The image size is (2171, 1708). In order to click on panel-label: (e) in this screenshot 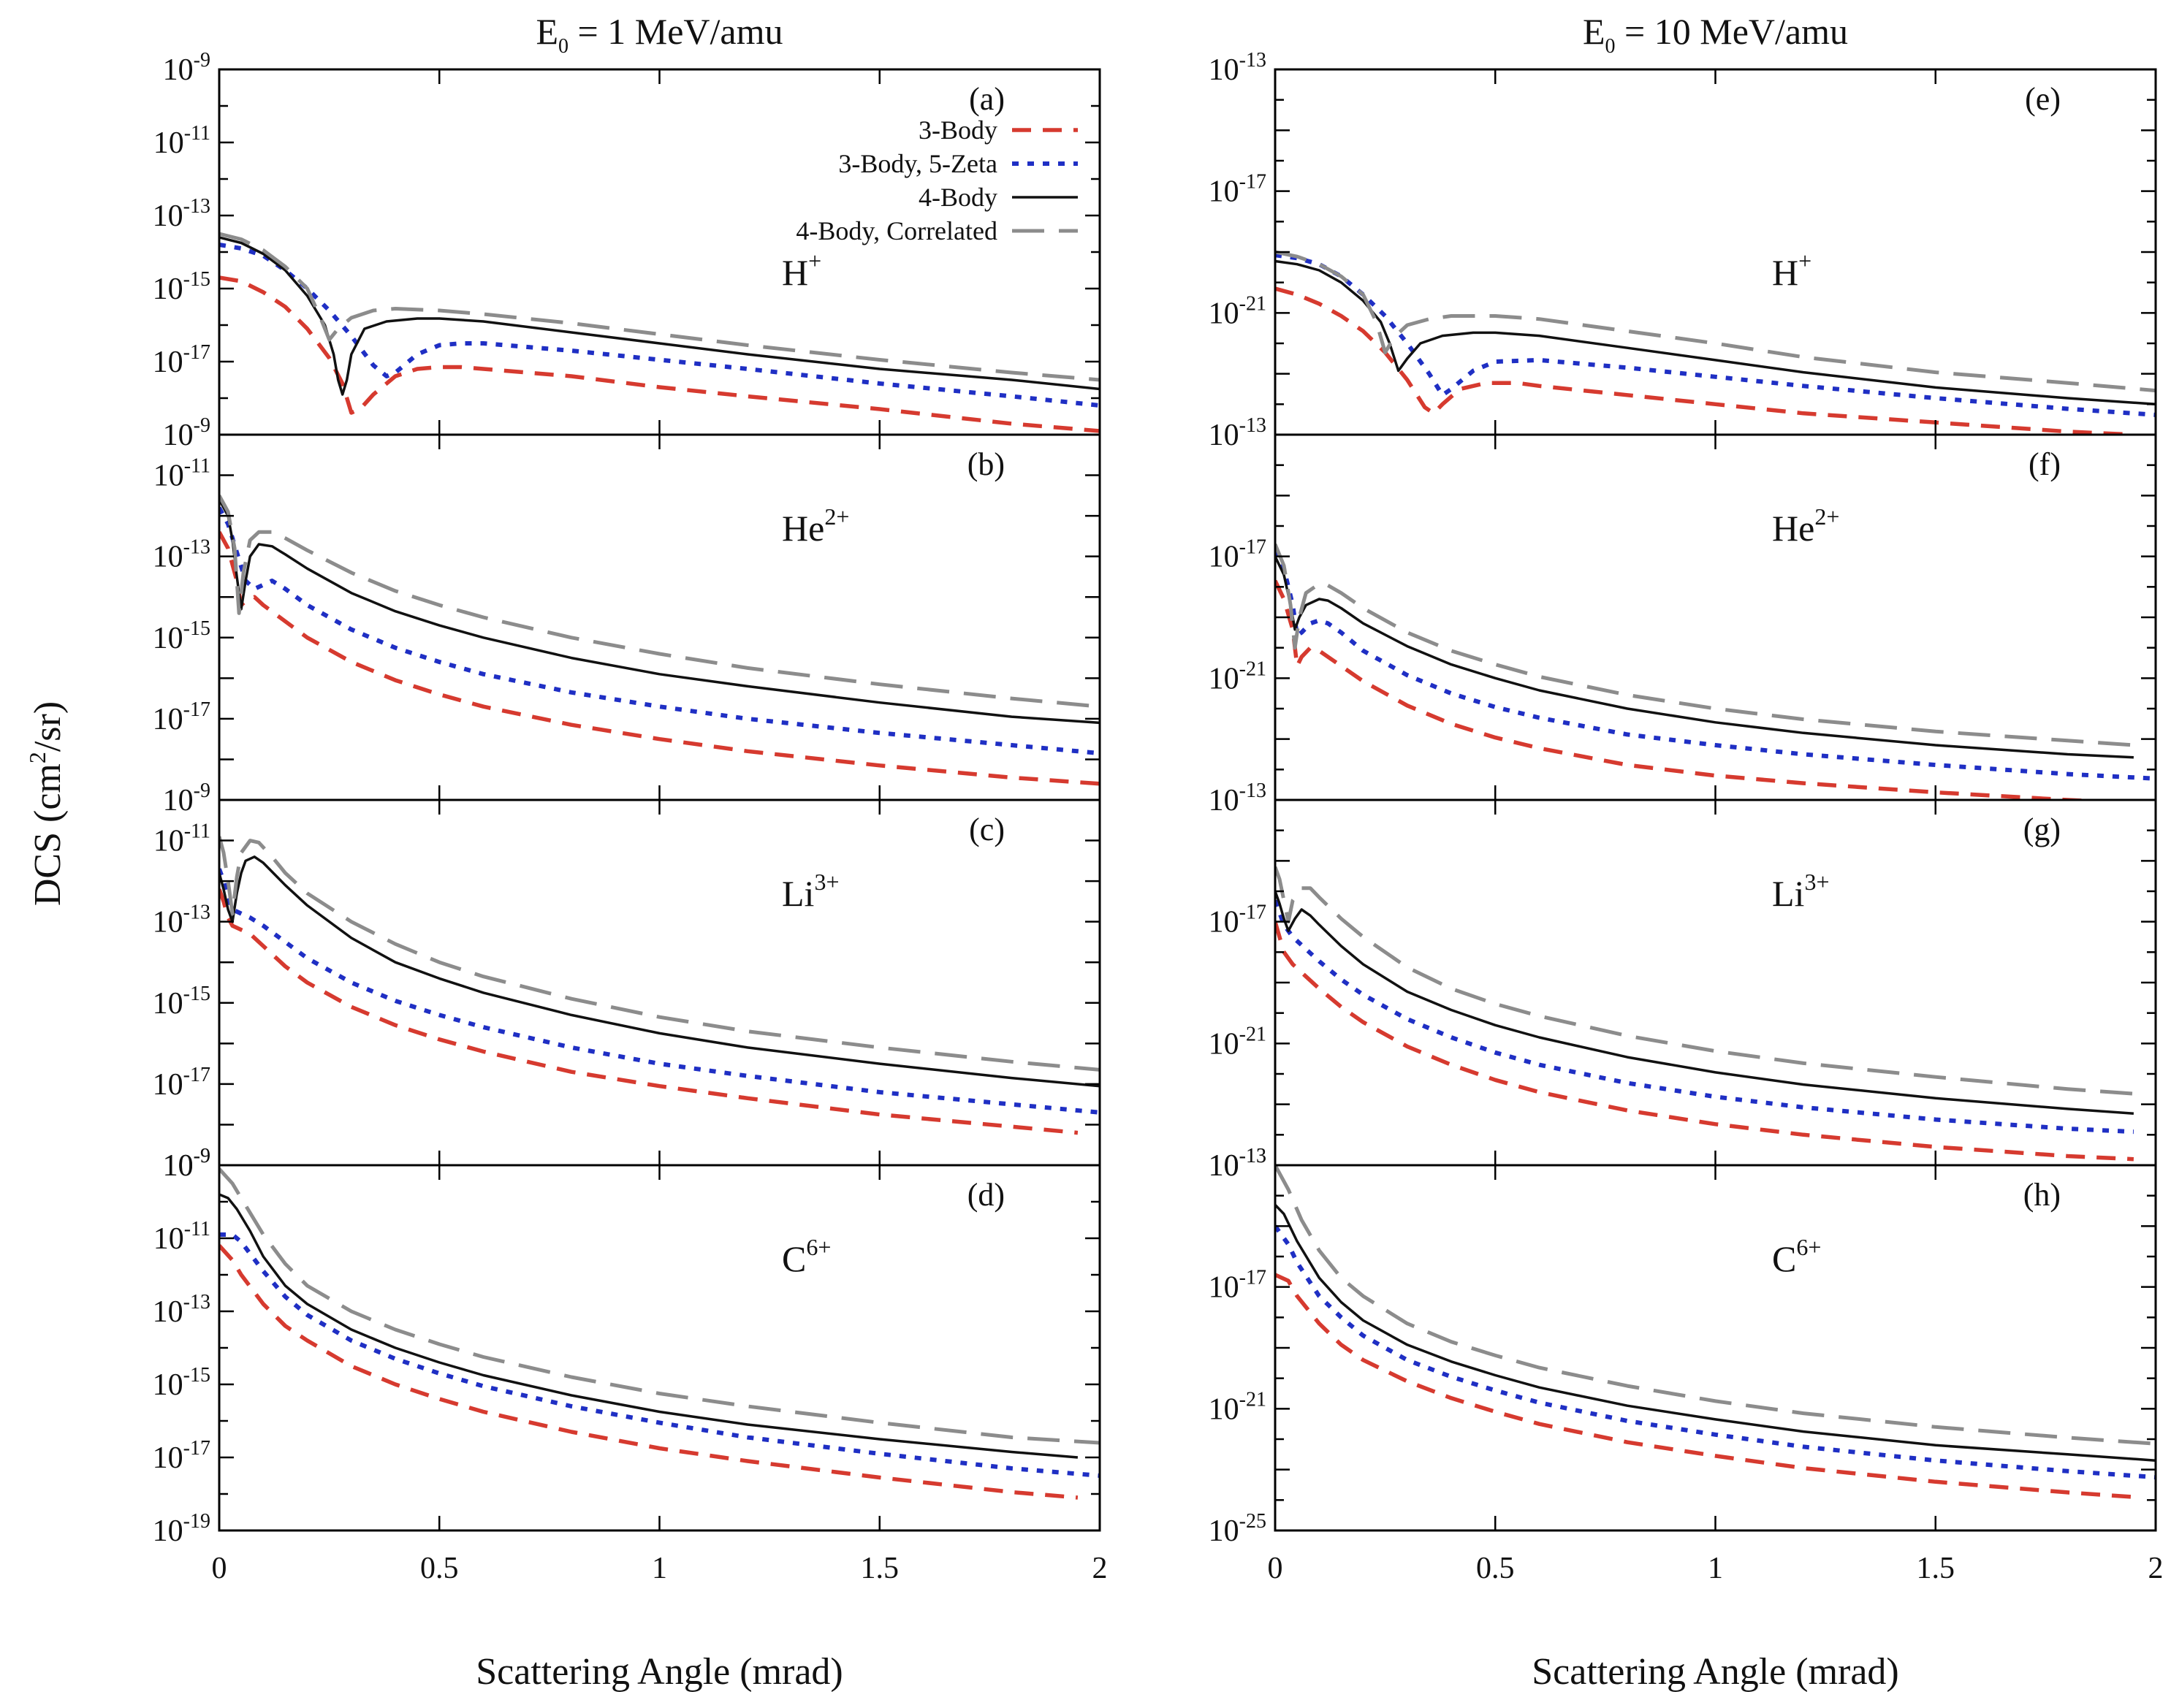, I will do `click(2043, 99)`.